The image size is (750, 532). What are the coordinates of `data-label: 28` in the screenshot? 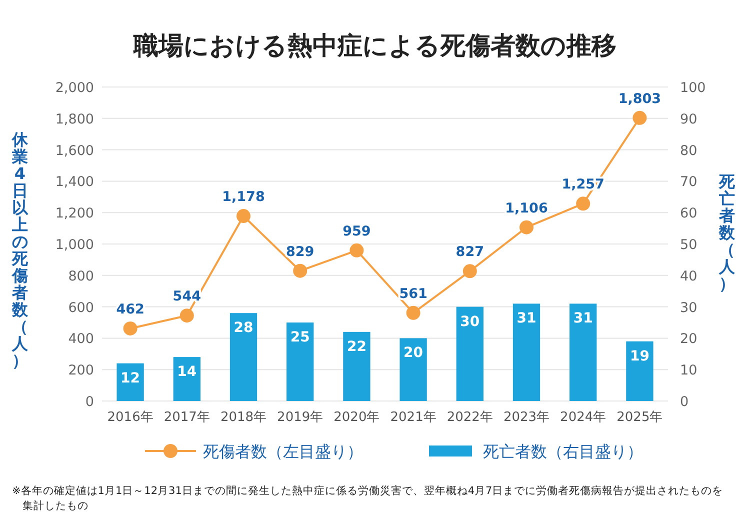 It's located at (244, 328).